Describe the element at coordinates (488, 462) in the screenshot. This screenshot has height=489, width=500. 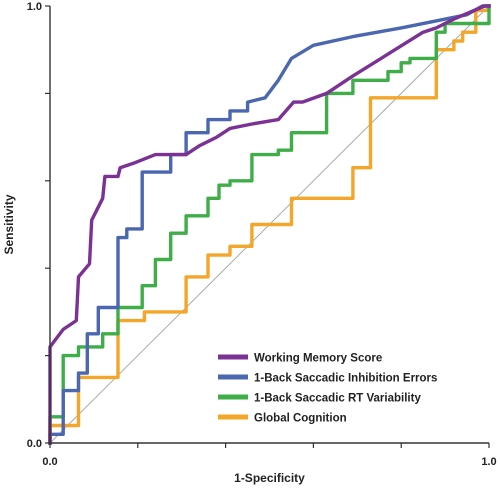
I see `x-tick-label: 1.0` at that location.